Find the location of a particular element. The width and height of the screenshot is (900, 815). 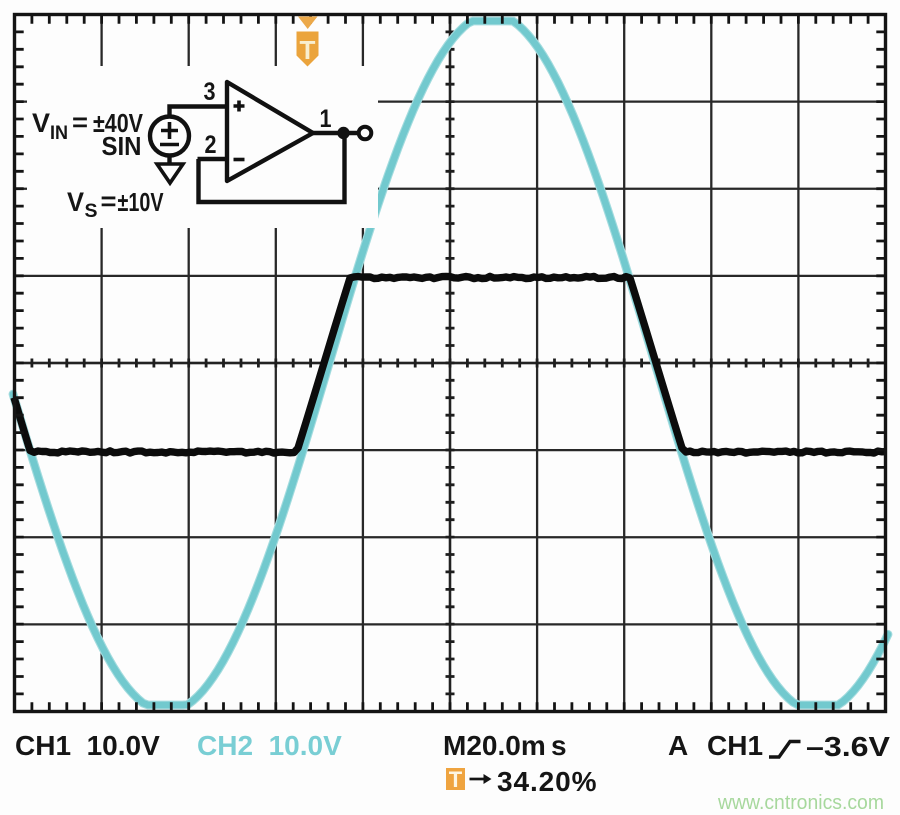

svg-text: ±40V is located at coordinates (118, 123).